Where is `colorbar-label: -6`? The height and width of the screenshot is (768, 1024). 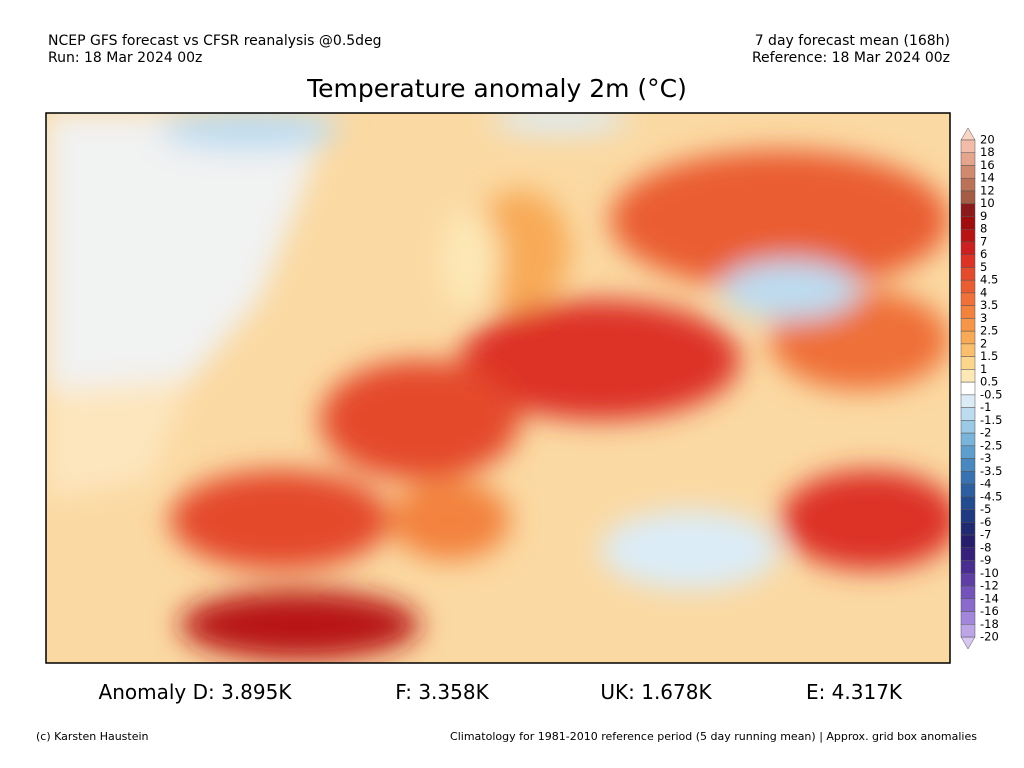
colorbar-label: -6 is located at coordinates (985, 522).